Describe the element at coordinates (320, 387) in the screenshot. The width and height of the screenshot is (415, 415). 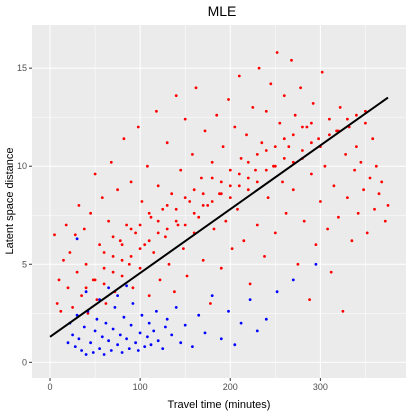
I see `x-tick-label: 300` at that location.